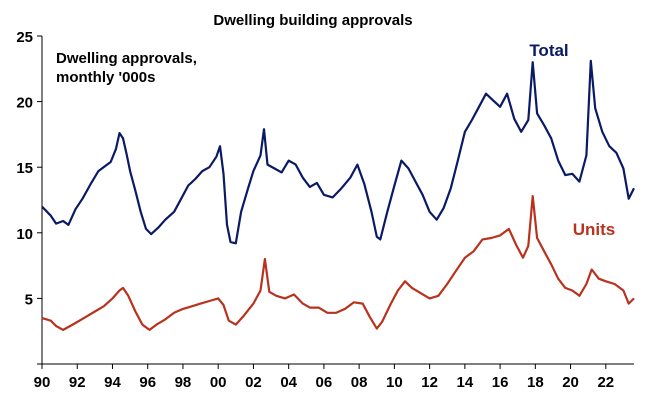 This screenshot has width=655, height=400. What do you see at coordinates (324, 382) in the screenshot?
I see `x-tick-label: 06` at bounding box center [324, 382].